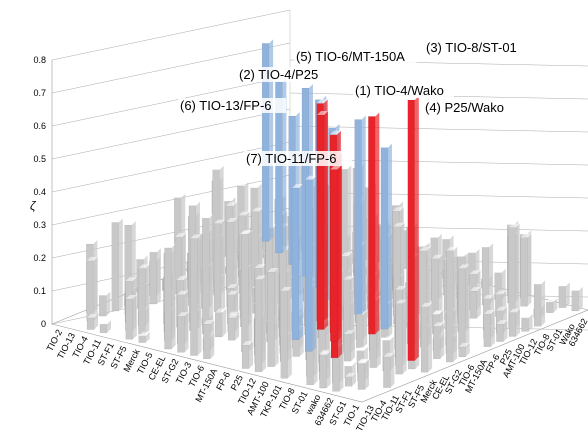  I want to click on y-category-label: FP-6, so click(493, 364).